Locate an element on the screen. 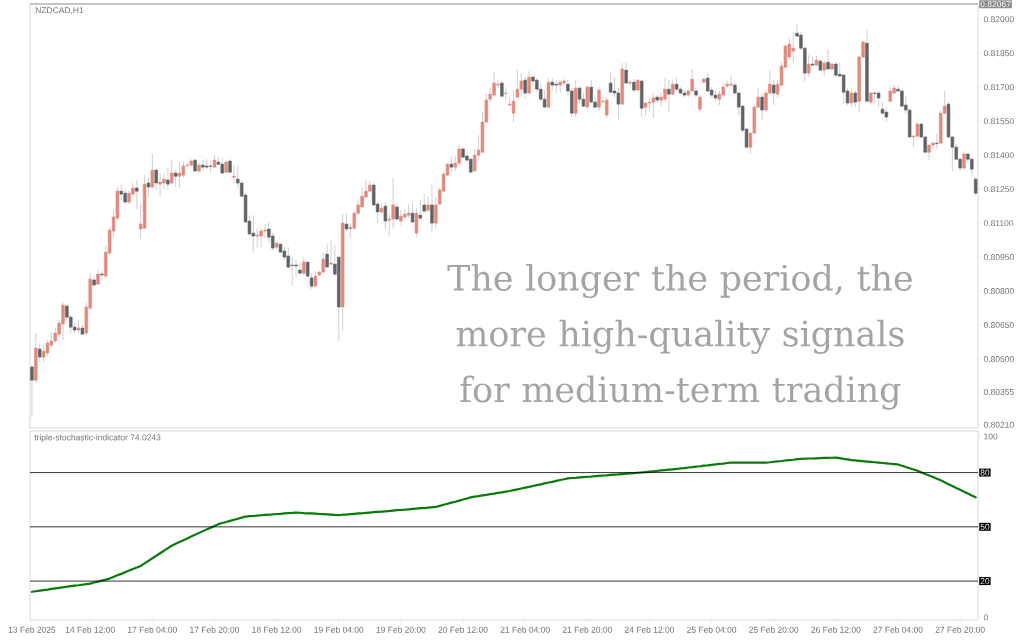 The height and width of the screenshot is (640, 1024). y-tick-label: 0.80500 is located at coordinates (998, 359).